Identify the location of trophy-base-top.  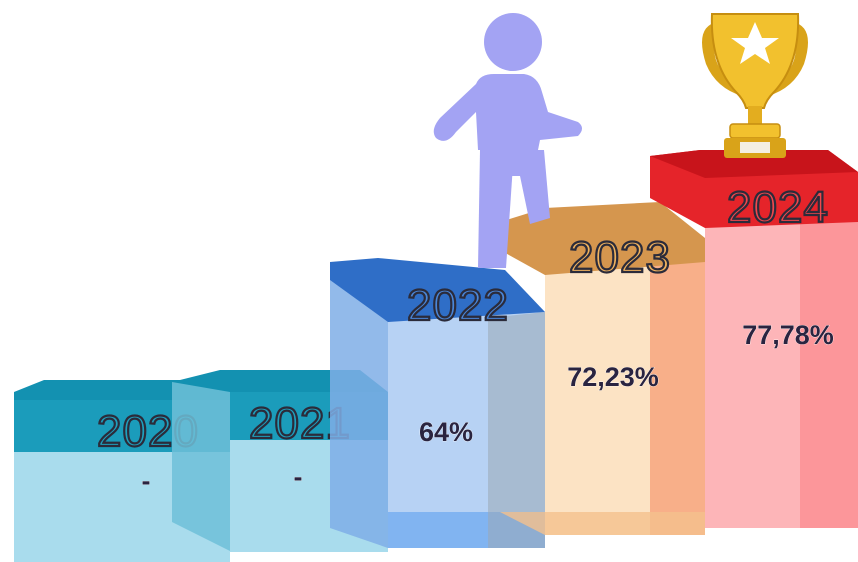
(755, 131).